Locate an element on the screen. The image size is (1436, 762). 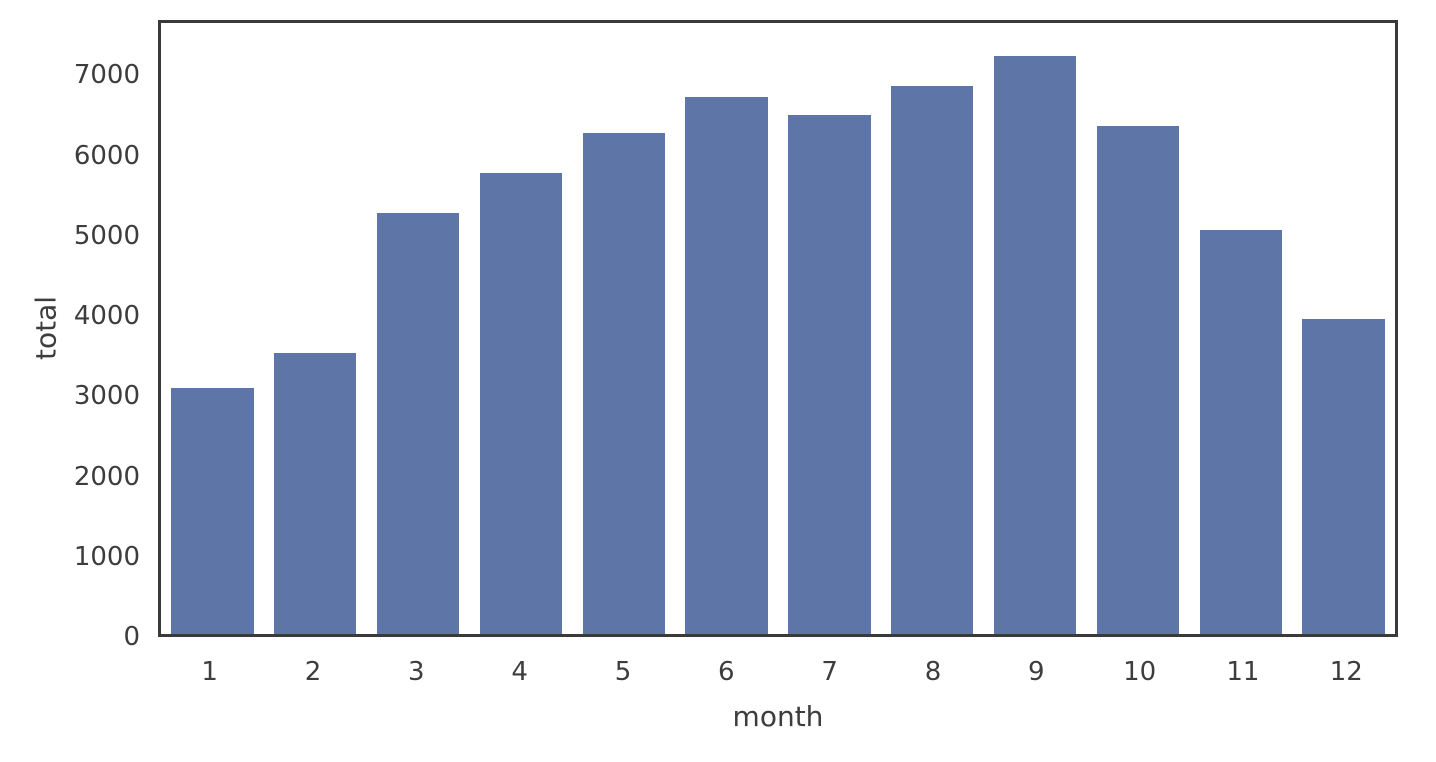
y-tick-1000: 1000 is located at coordinates (106, 556).